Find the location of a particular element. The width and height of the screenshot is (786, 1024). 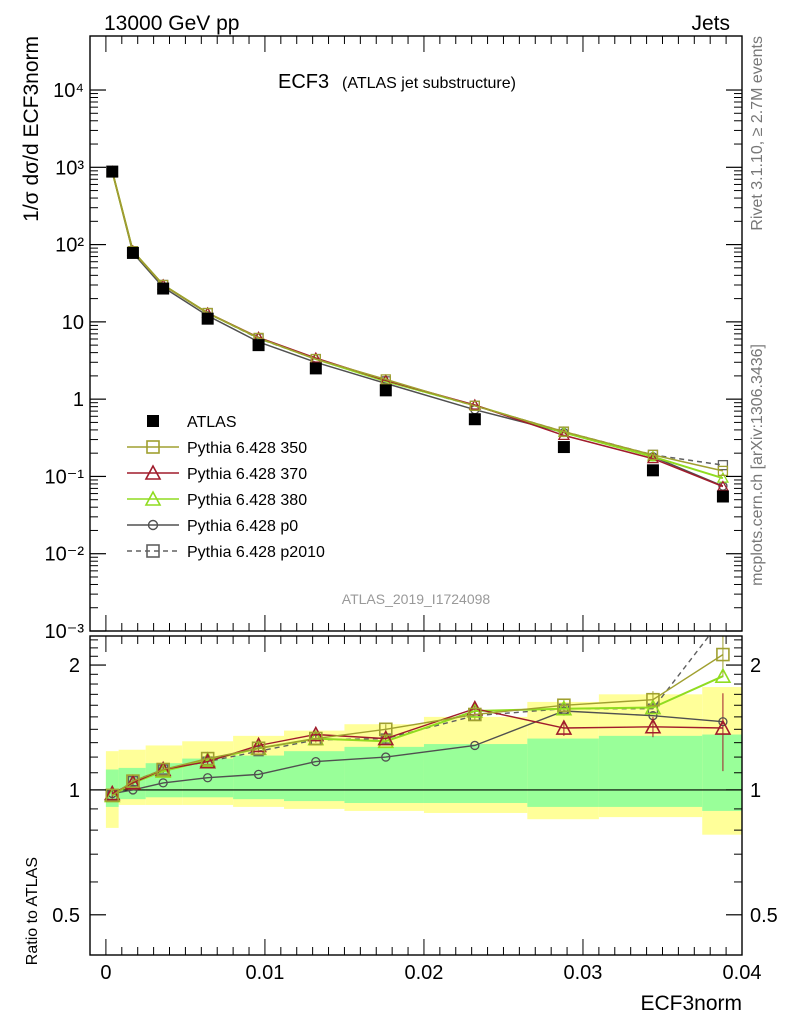

main-point-pythia-6-428-p2010 is located at coordinates (723, 465).